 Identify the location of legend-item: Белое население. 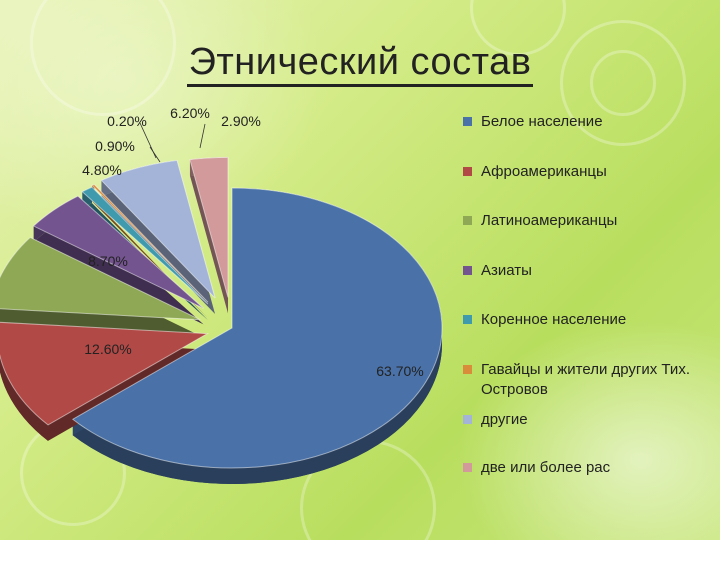
(582, 122).